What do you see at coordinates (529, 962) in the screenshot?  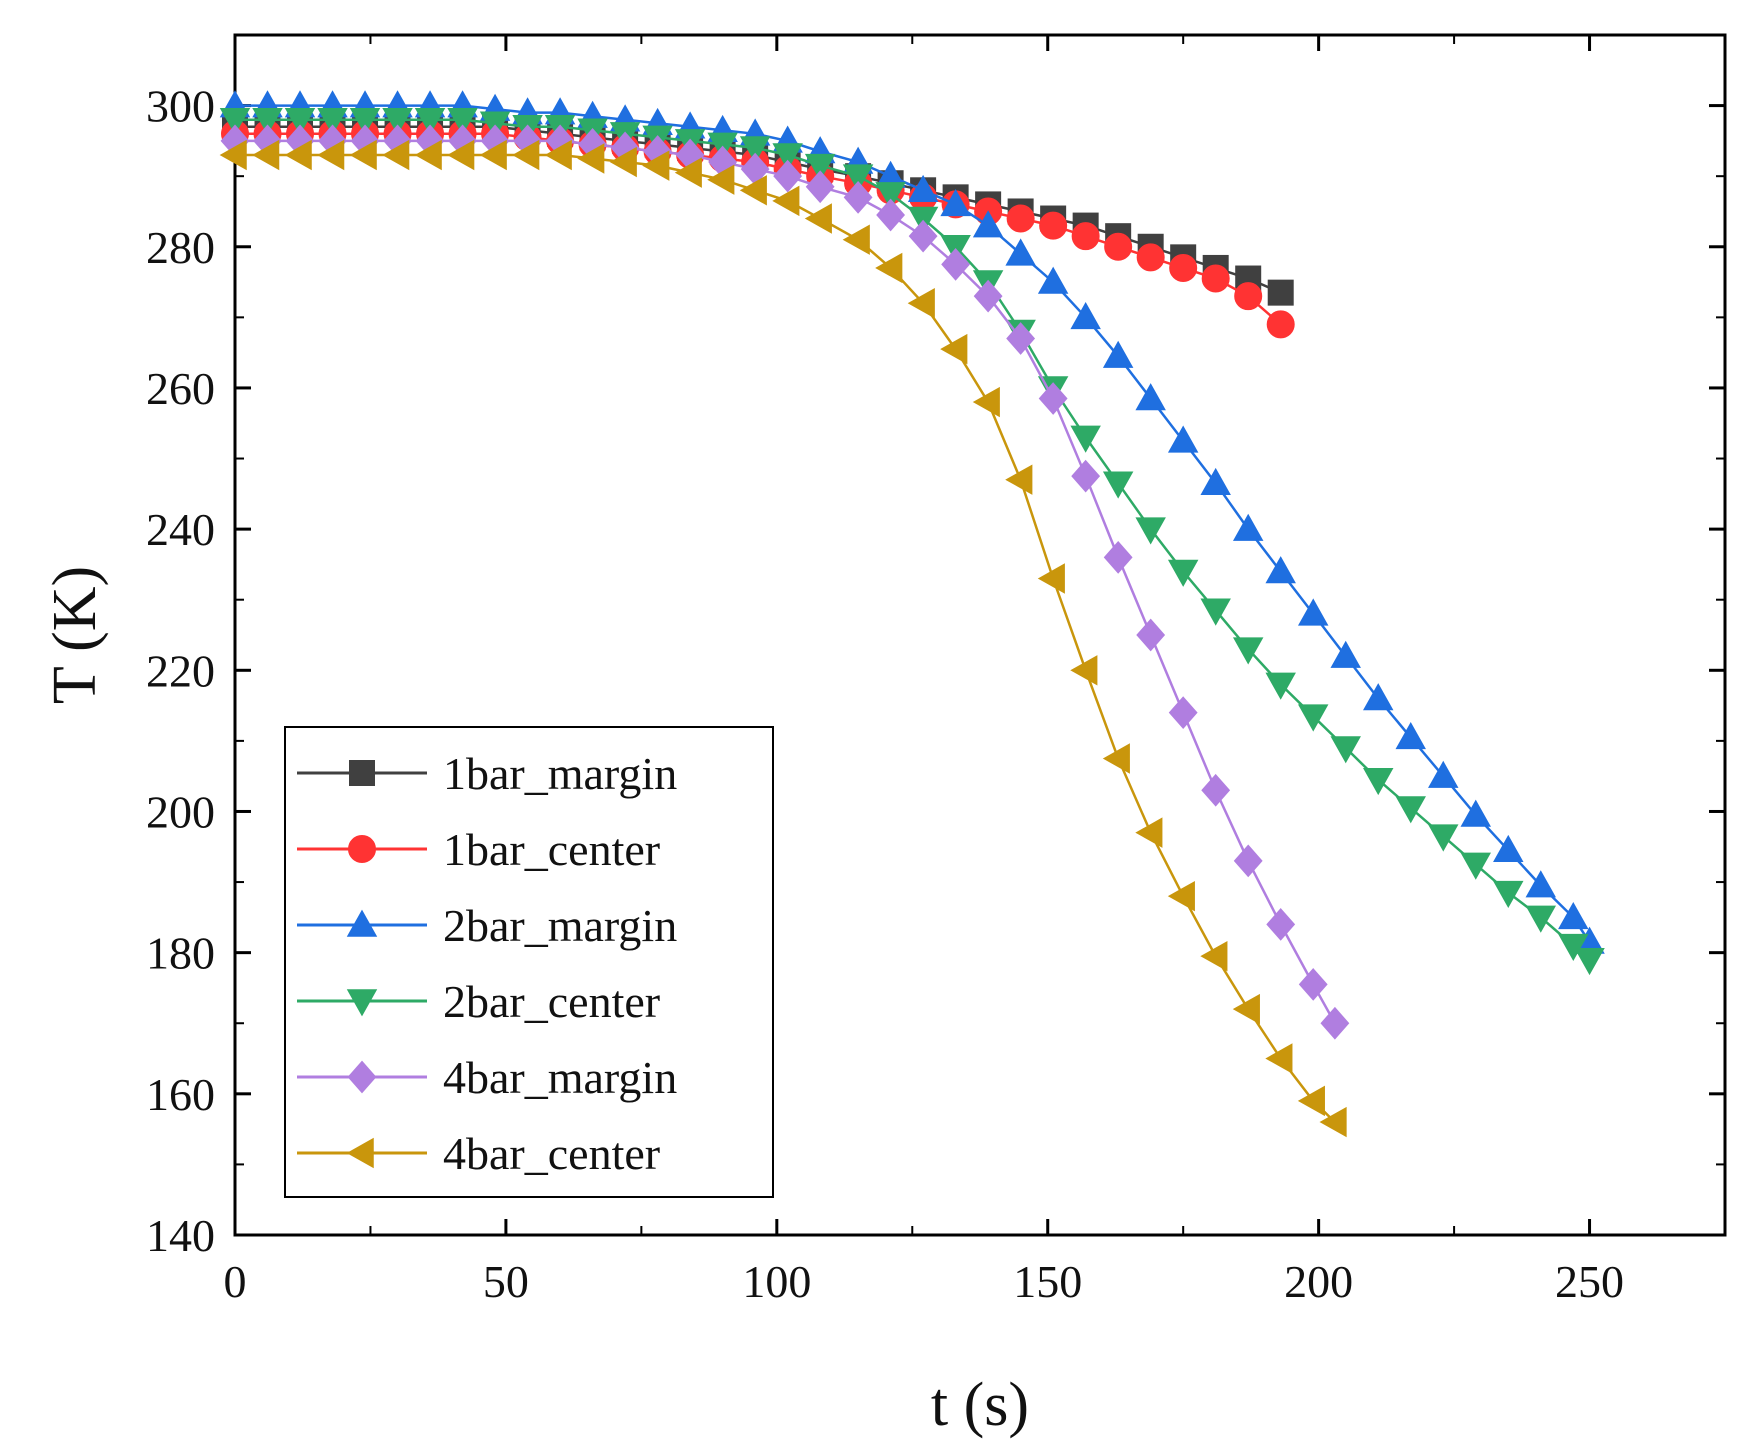 I see `legend-box` at bounding box center [529, 962].